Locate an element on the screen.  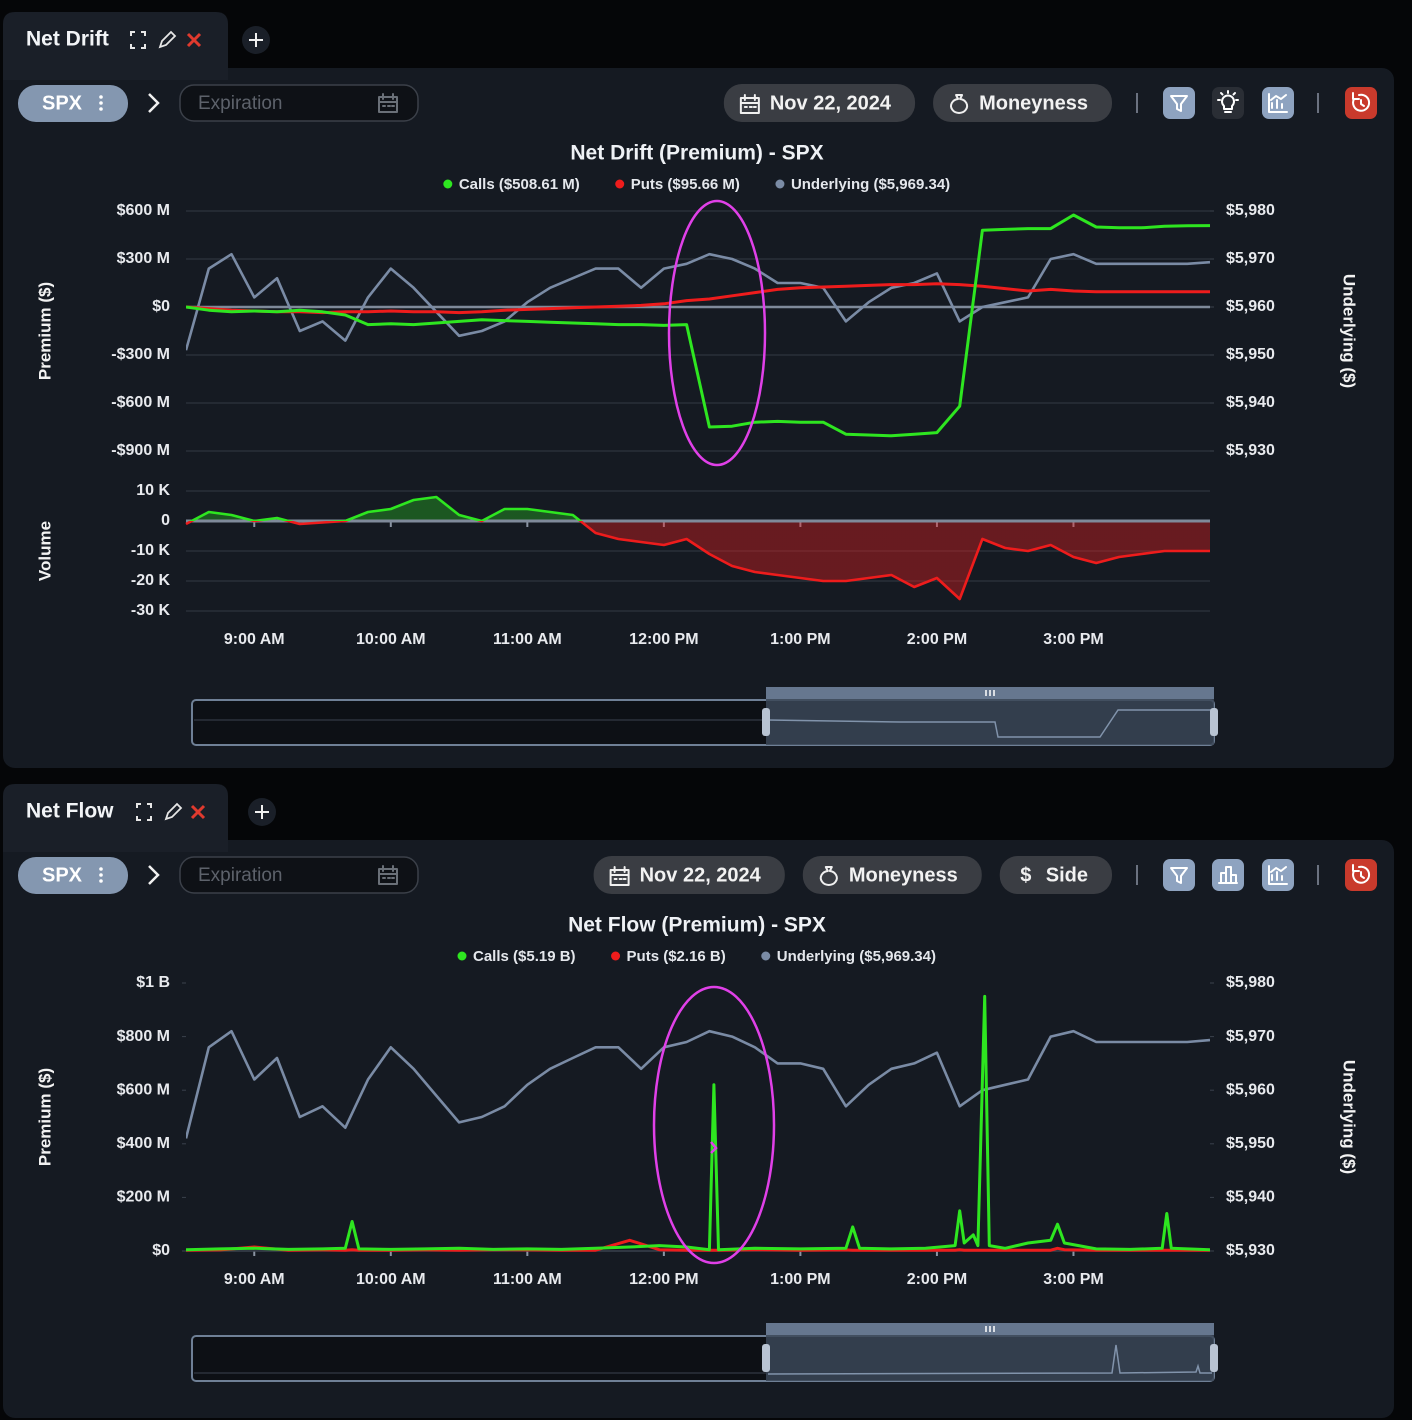
legend-label: Calls ($5.19 B) is located at coordinates (524, 956).